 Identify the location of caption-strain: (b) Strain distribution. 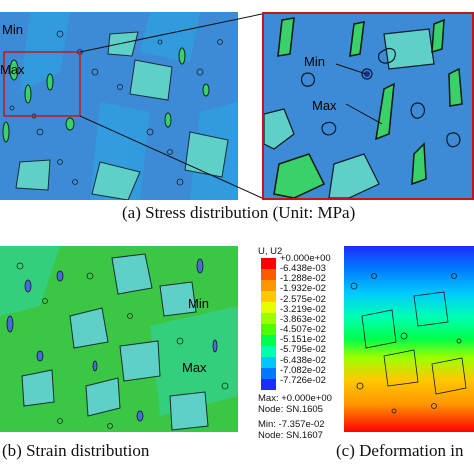
(76, 450).